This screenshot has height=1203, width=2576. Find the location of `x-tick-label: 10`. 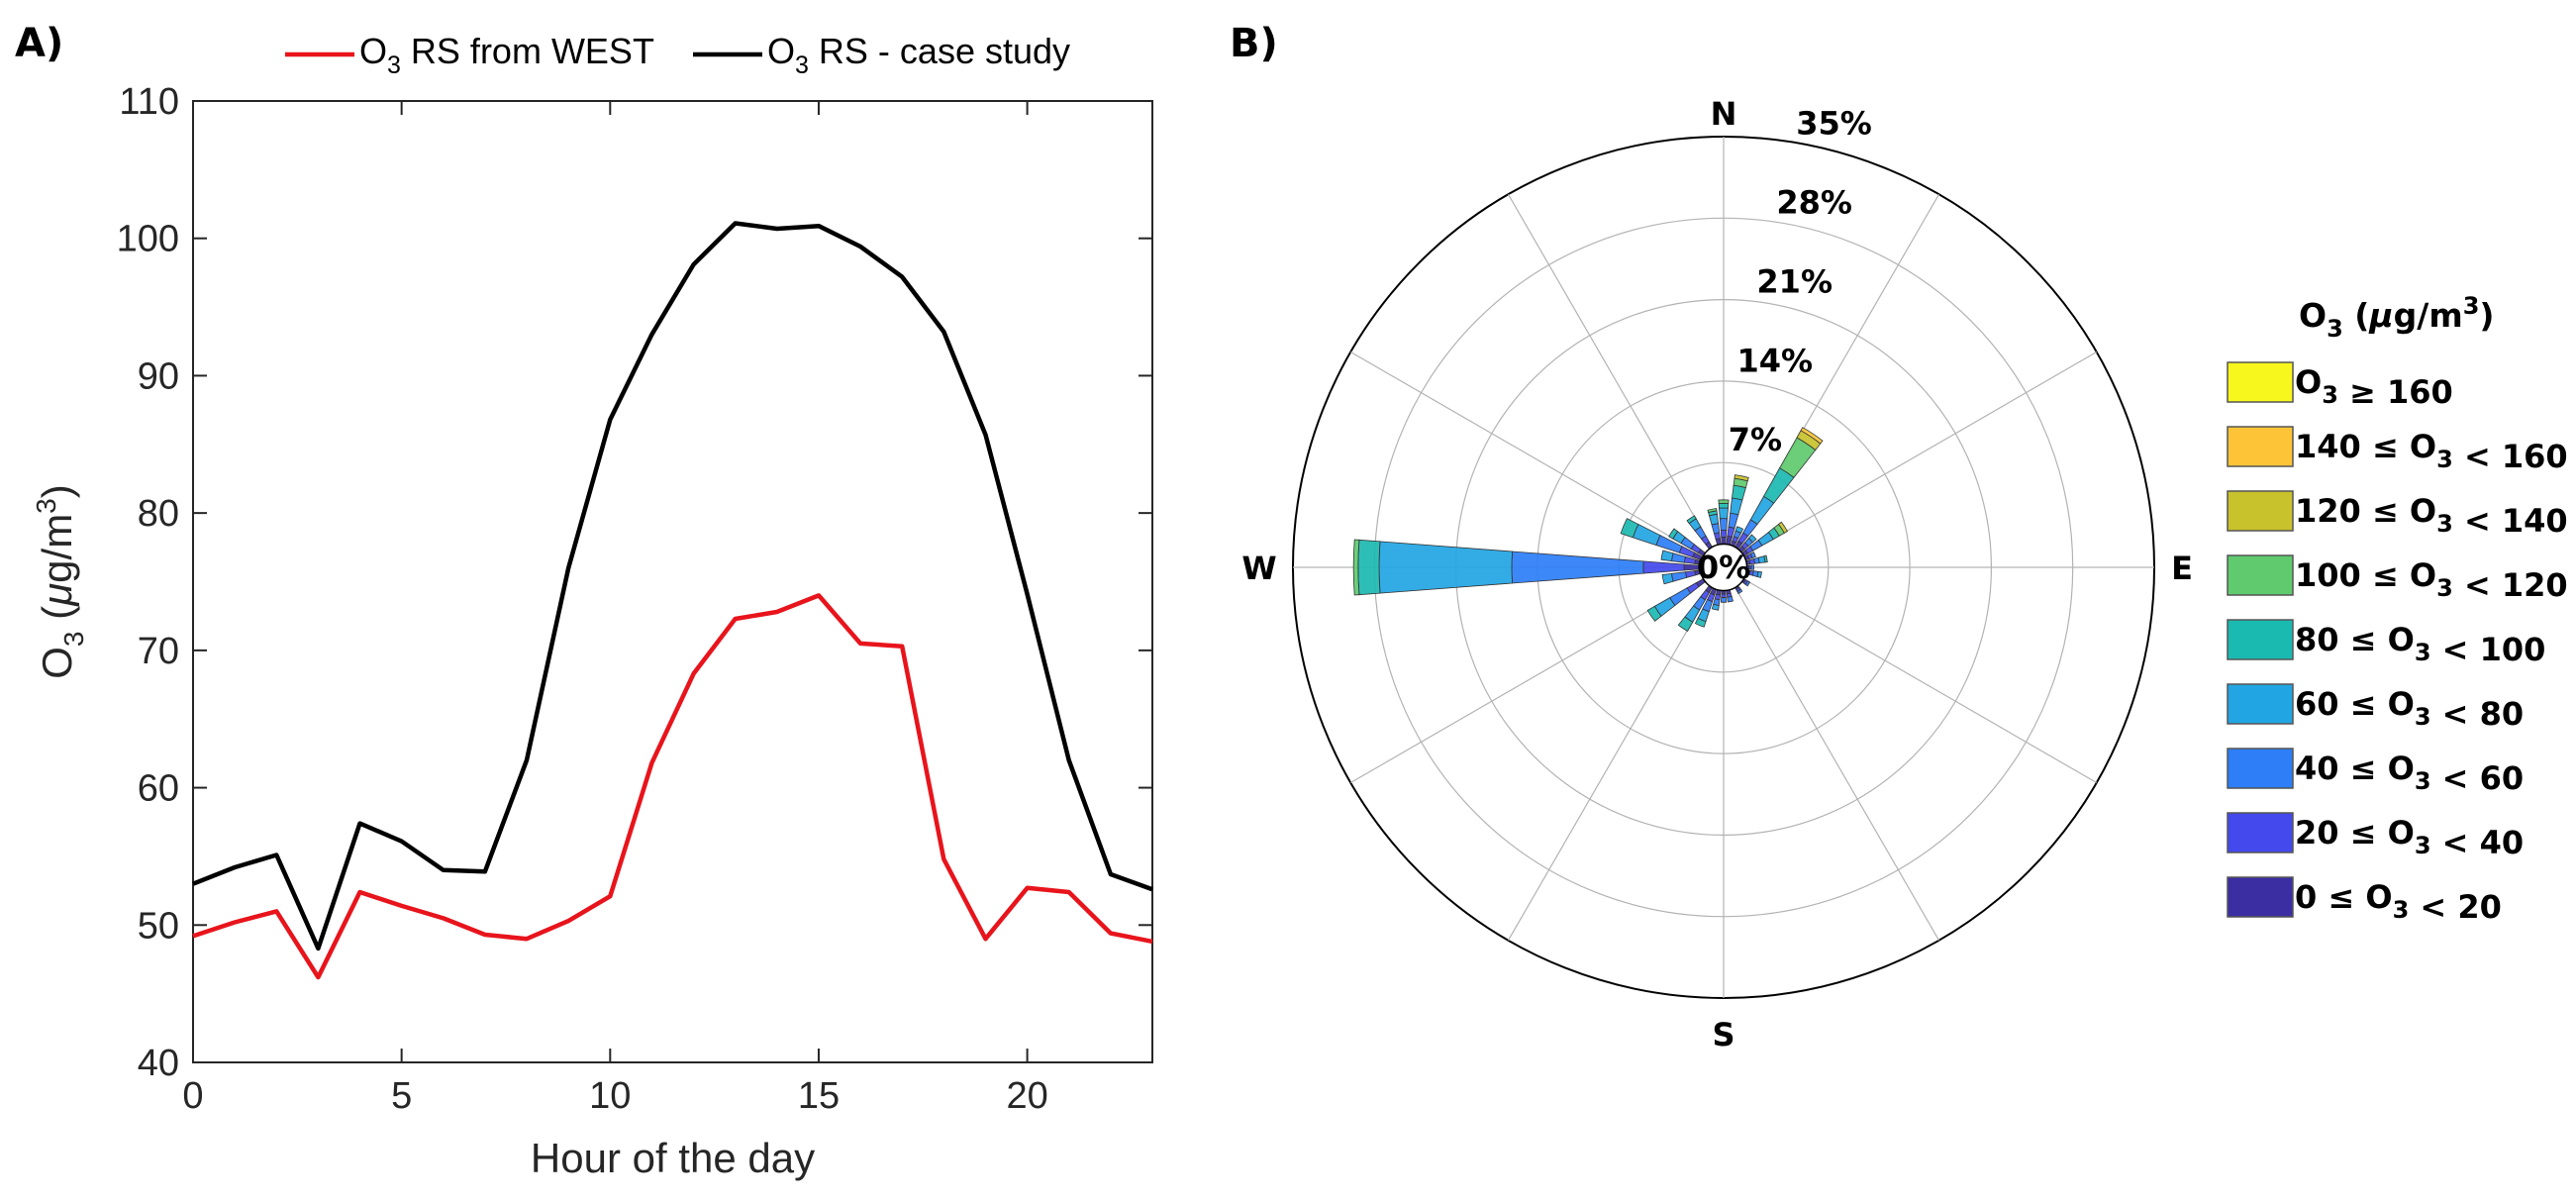

x-tick-label: 10 is located at coordinates (610, 1096).